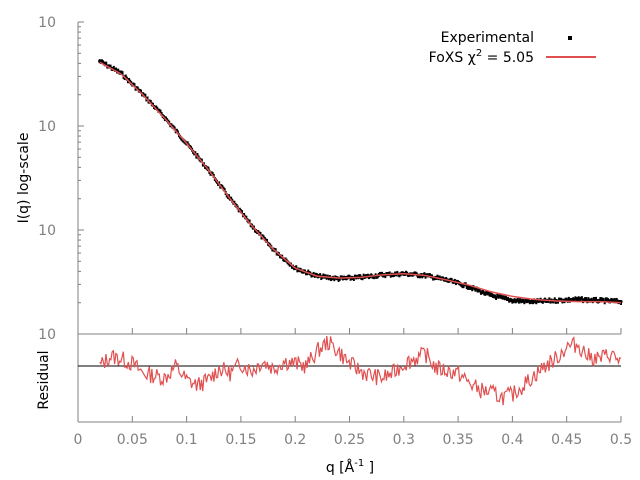 This screenshot has height=480, width=640. Describe the element at coordinates (481, 57) in the screenshot. I see `legend-label-foxs: FoXS χ2 = 5.05` at that location.